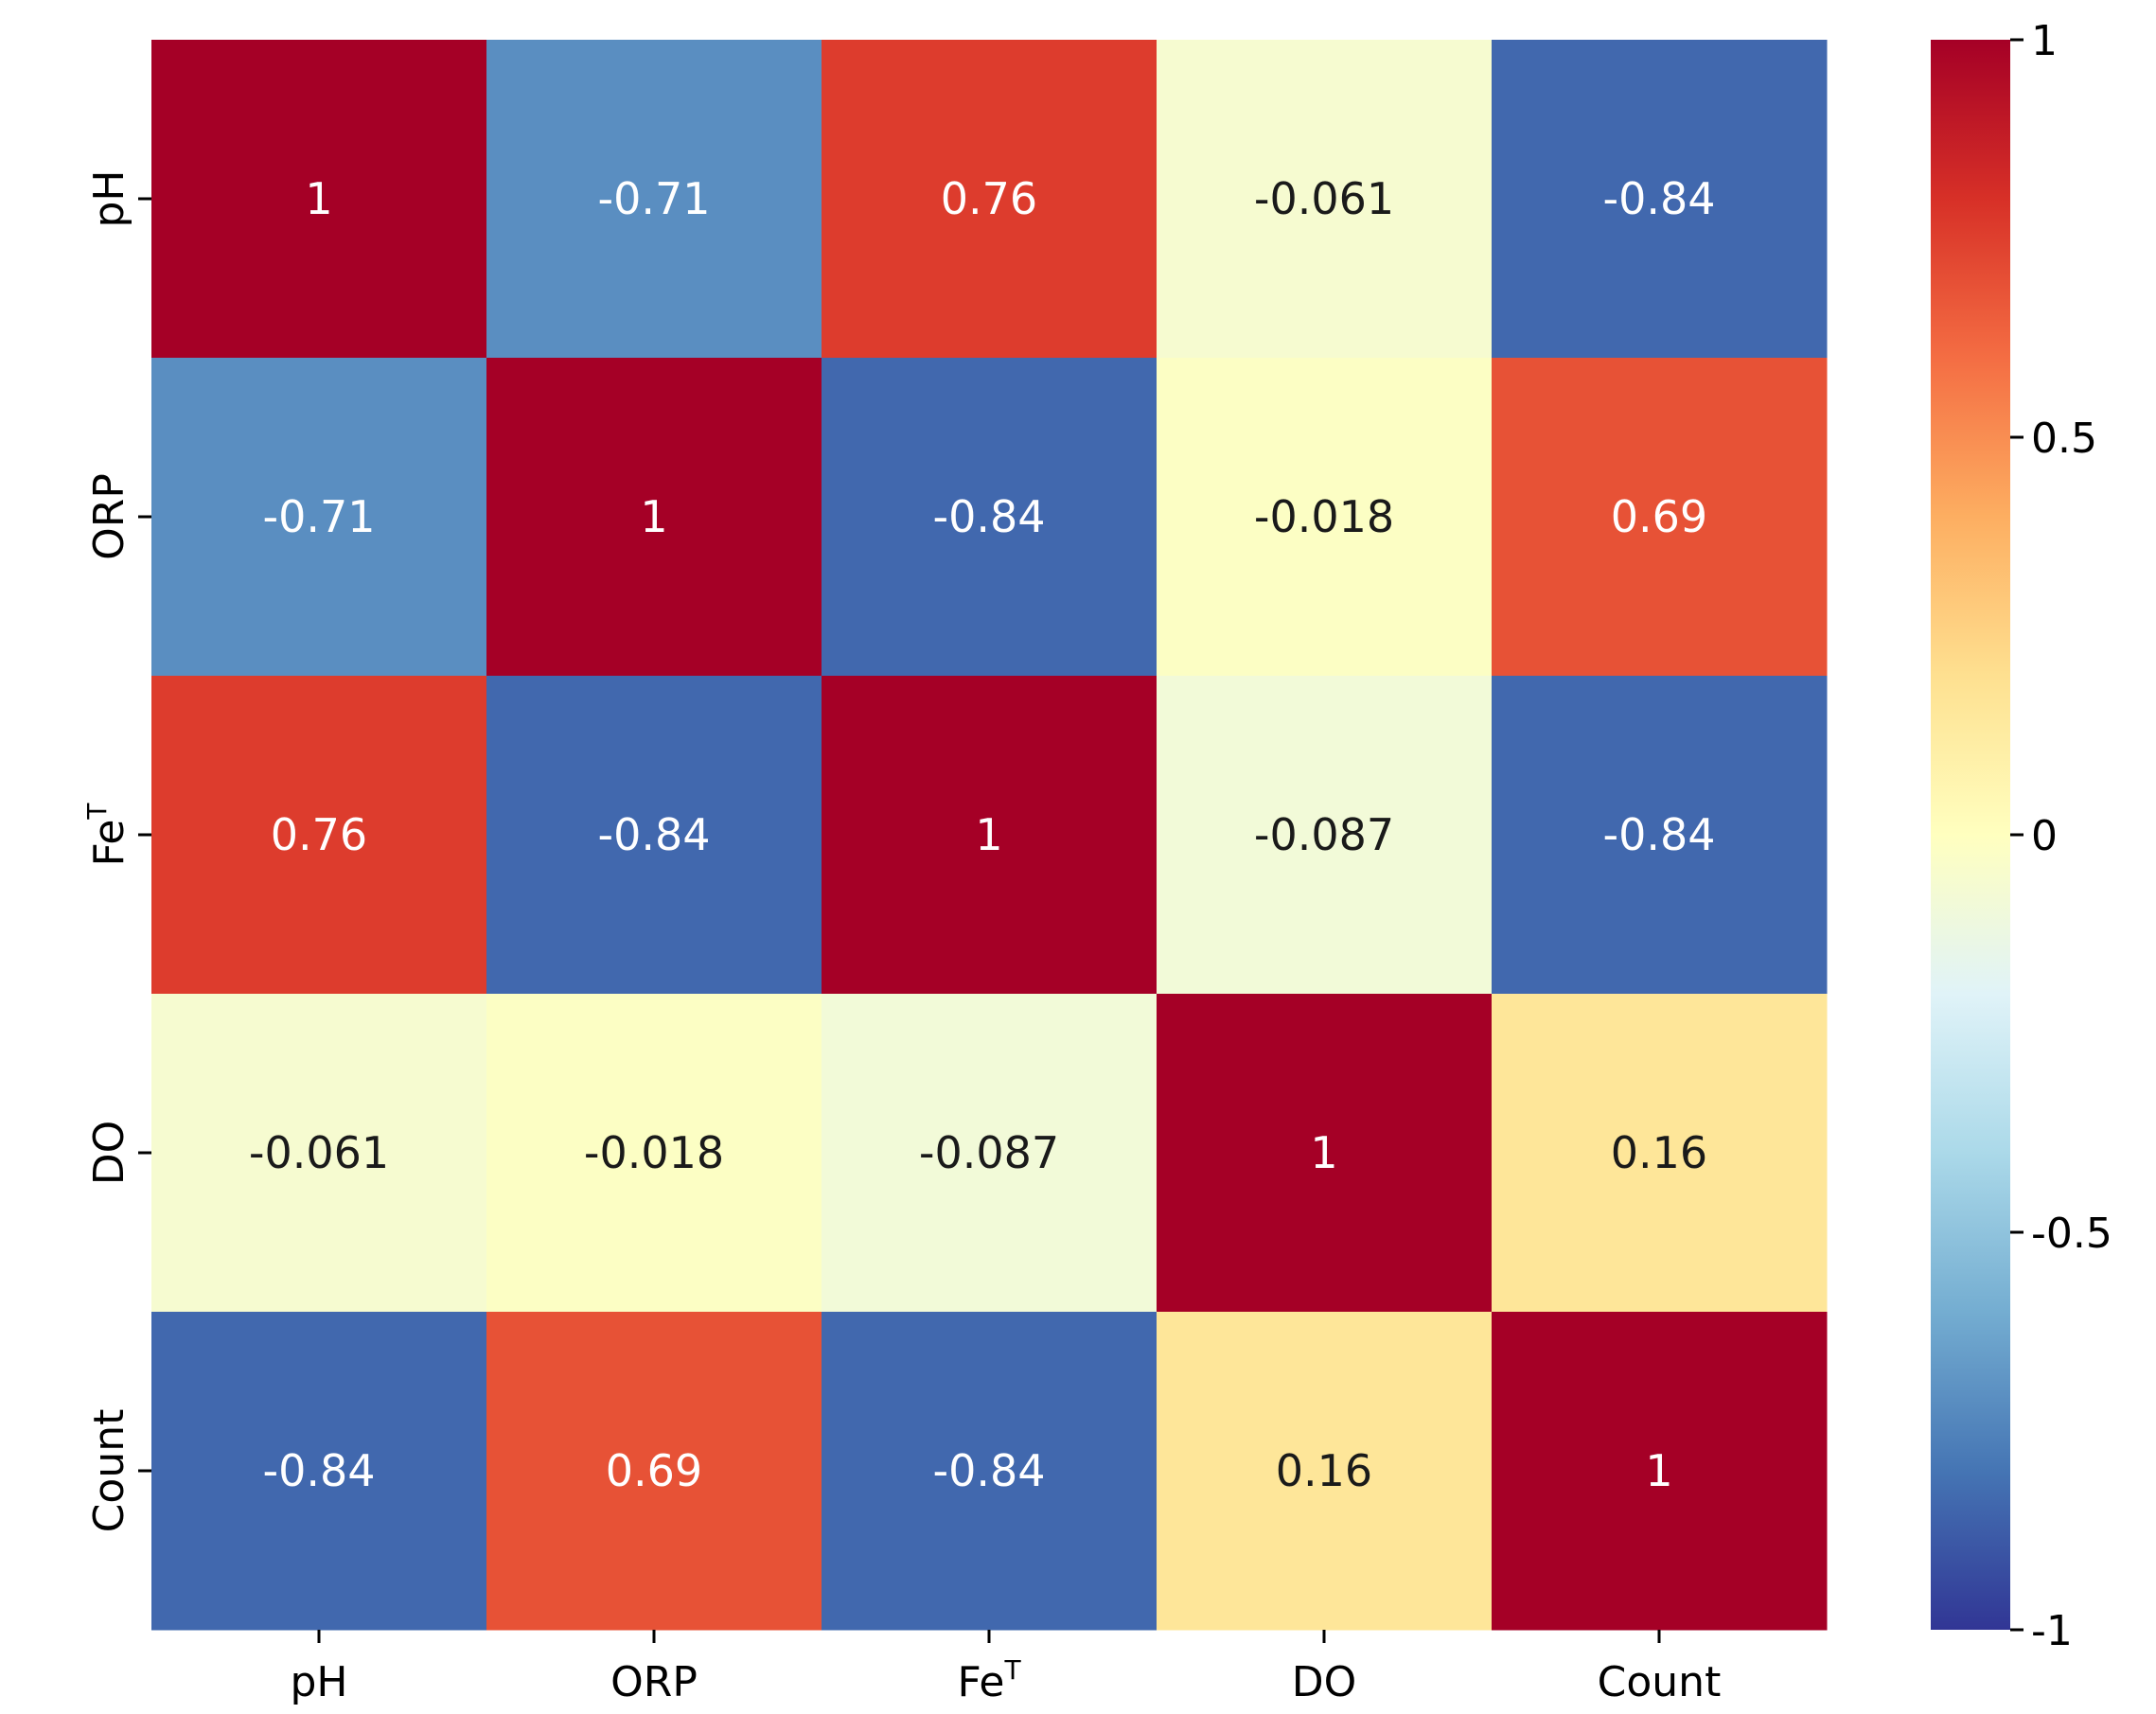  What do you see at coordinates (107, 835) in the screenshot?
I see `y-tick-label: FeT` at bounding box center [107, 835].